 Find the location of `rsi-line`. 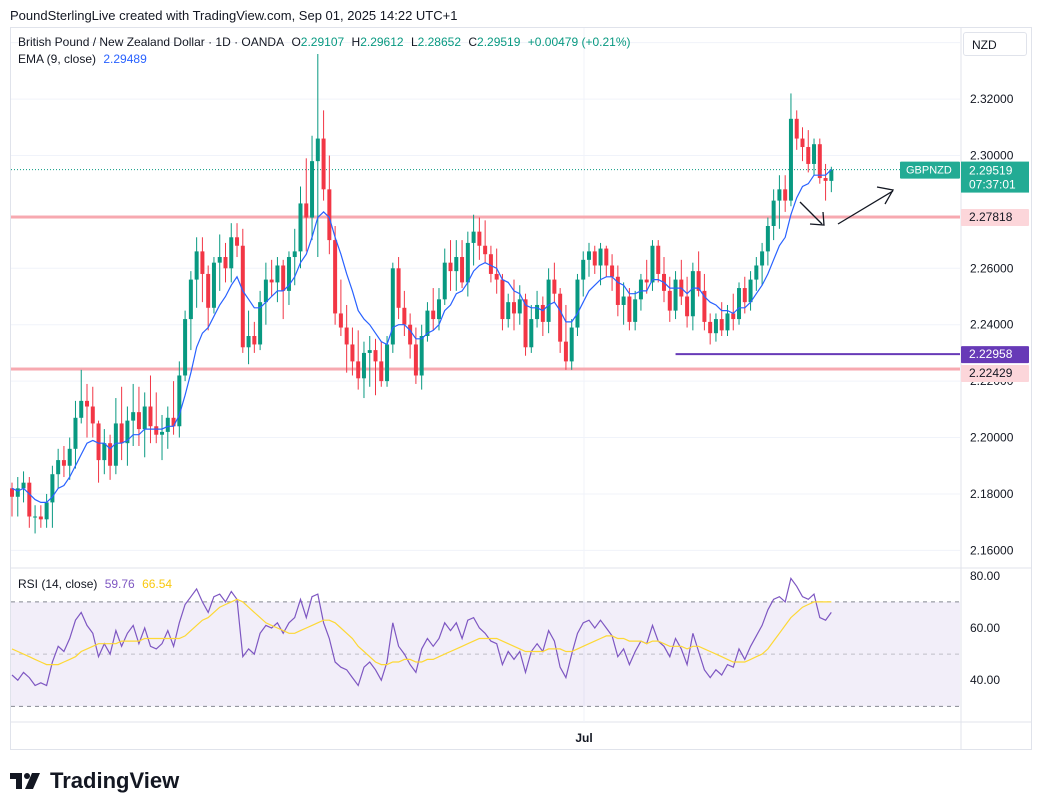

rsi-line is located at coordinates (421, 632).